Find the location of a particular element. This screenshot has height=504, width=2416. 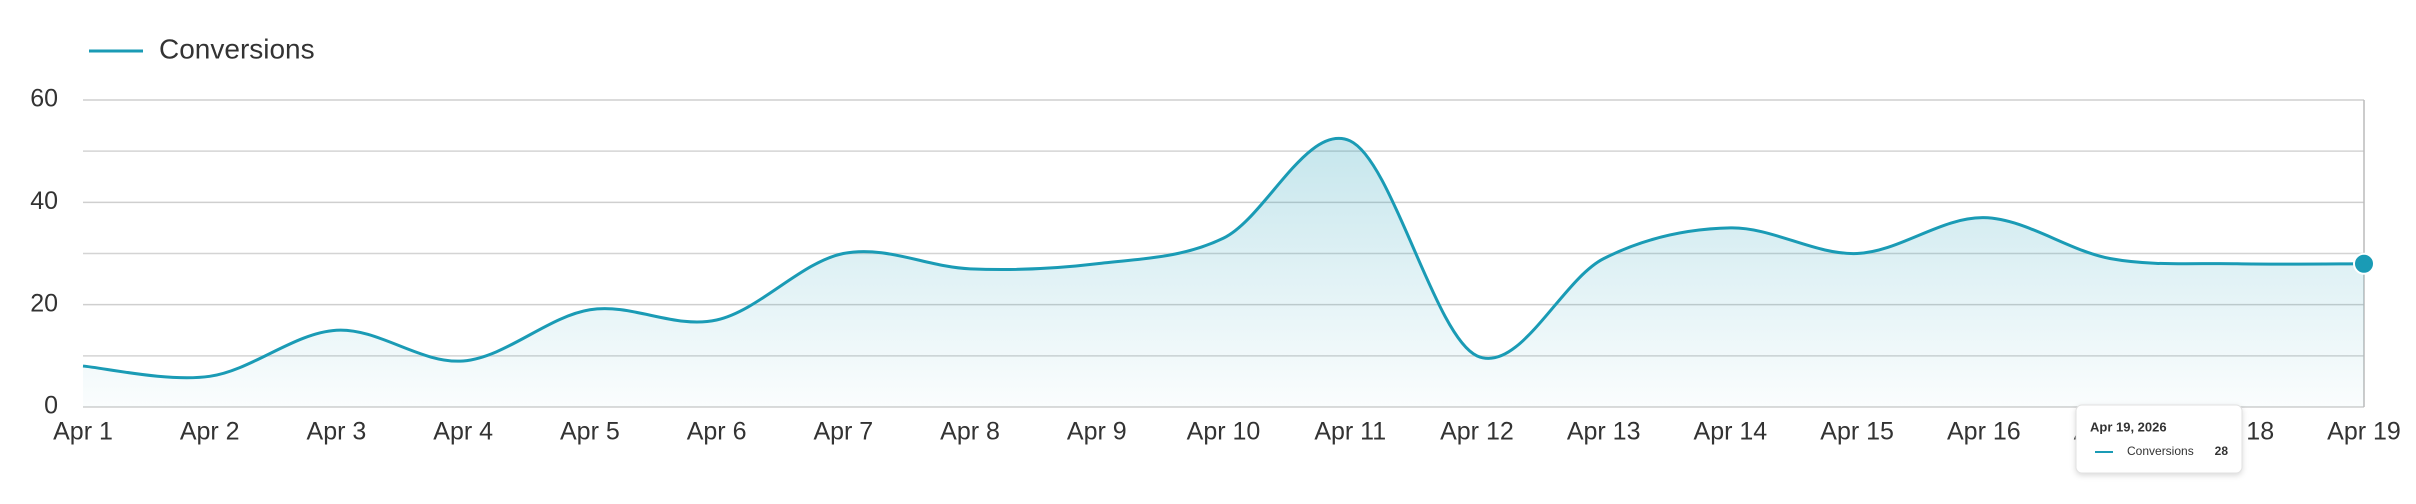

x-tick-label: Apr 13 is located at coordinates (1604, 432).